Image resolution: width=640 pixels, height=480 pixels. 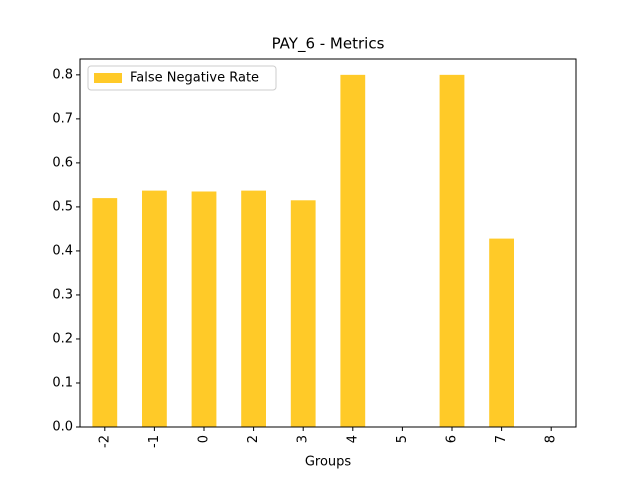 What do you see at coordinates (62, 382) in the screenshot?
I see `y-tick-label: 0.1` at bounding box center [62, 382].